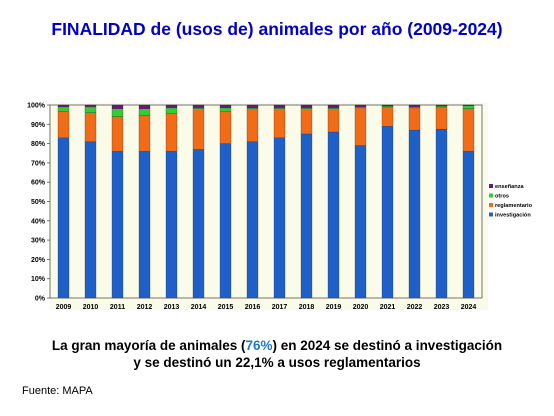 The height and width of the screenshot is (416, 554). Describe the element at coordinates (38, 163) in the screenshot. I see `y-tick-label: 70%` at that location.